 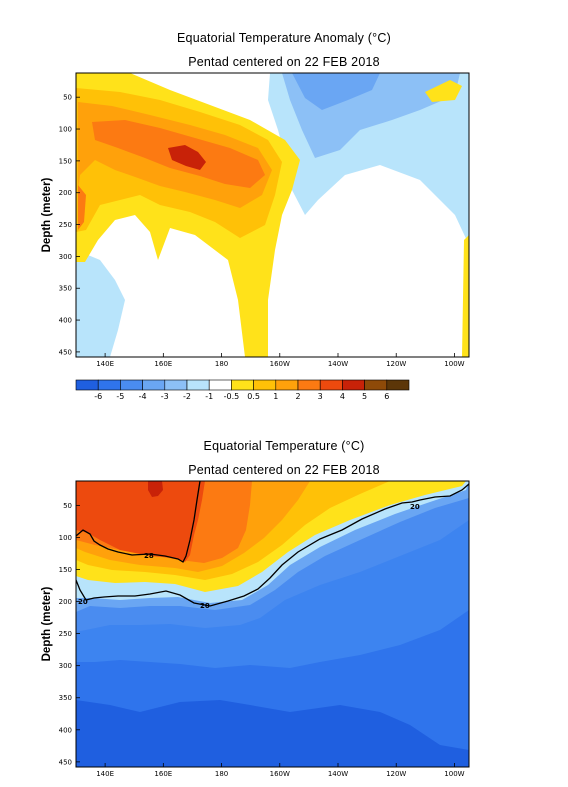 I want to click on temperature-x-tick-label: 140E, so click(x=105, y=774).